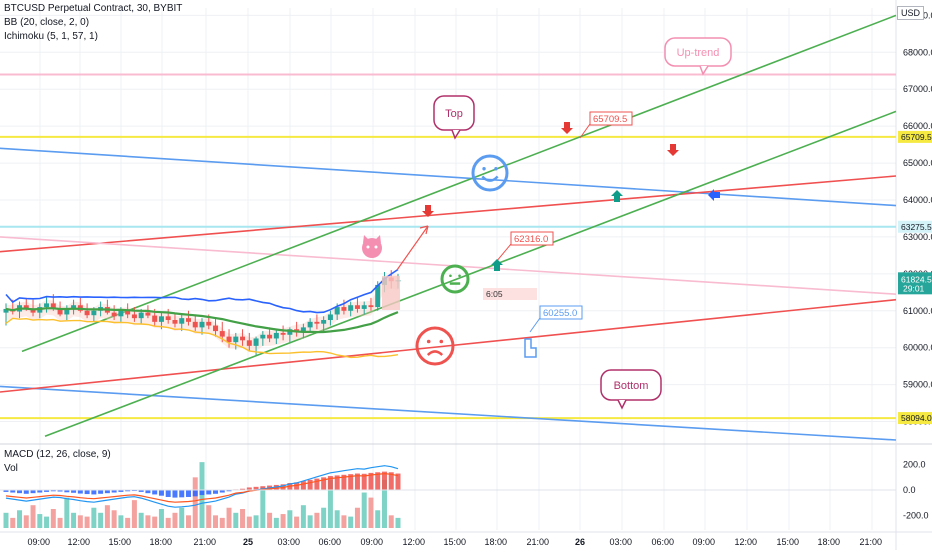 The height and width of the screenshot is (555, 932). I want to click on note-60255-box, so click(561, 312).